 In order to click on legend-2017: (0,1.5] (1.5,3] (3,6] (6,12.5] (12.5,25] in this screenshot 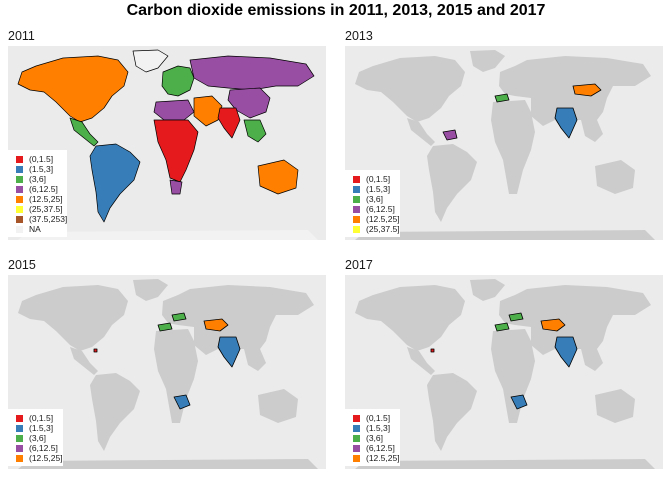, I will do `click(372, 437)`.